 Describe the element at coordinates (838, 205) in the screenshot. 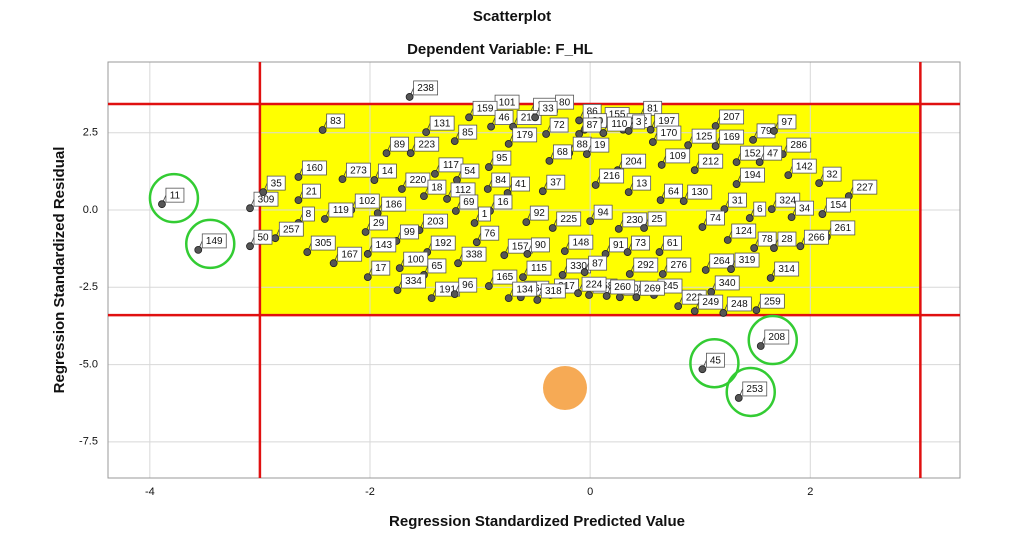

I see `point-label: 154` at that location.